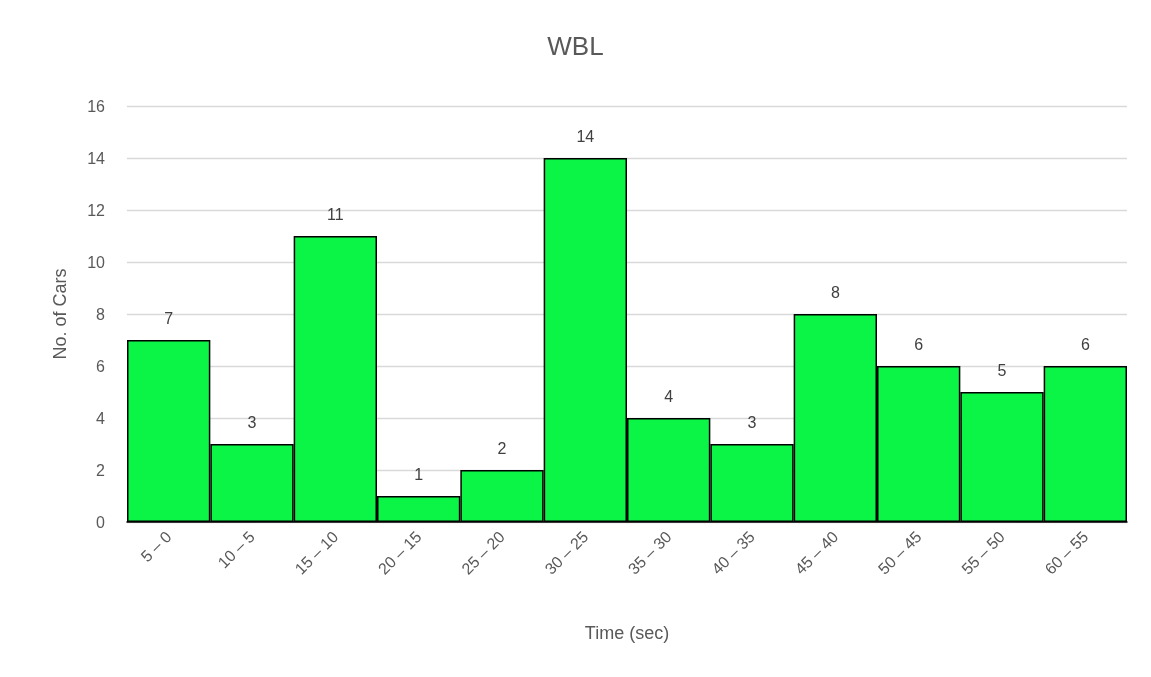 The image size is (1151, 677). What do you see at coordinates (1066, 552) in the screenshot?
I see `x-tick-label: 60 – 55` at bounding box center [1066, 552].